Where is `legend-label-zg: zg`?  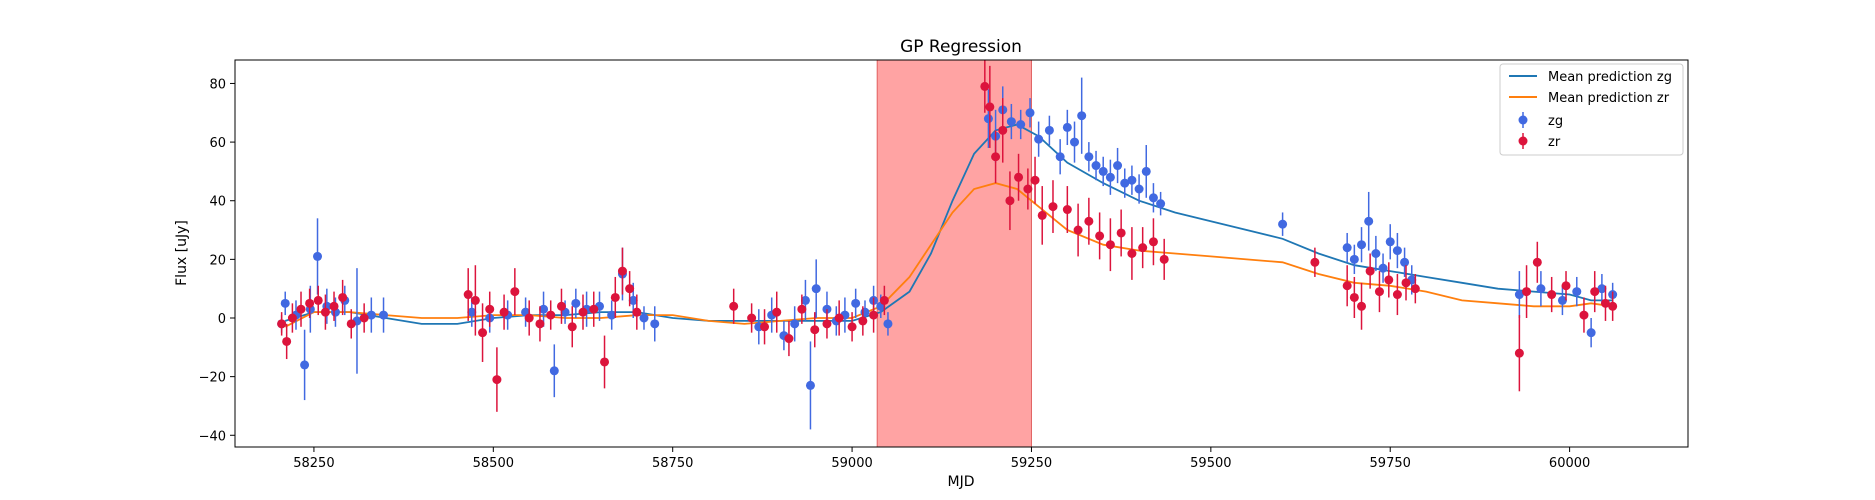
legend-label-zg: zg is located at coordinates (1555, 121).